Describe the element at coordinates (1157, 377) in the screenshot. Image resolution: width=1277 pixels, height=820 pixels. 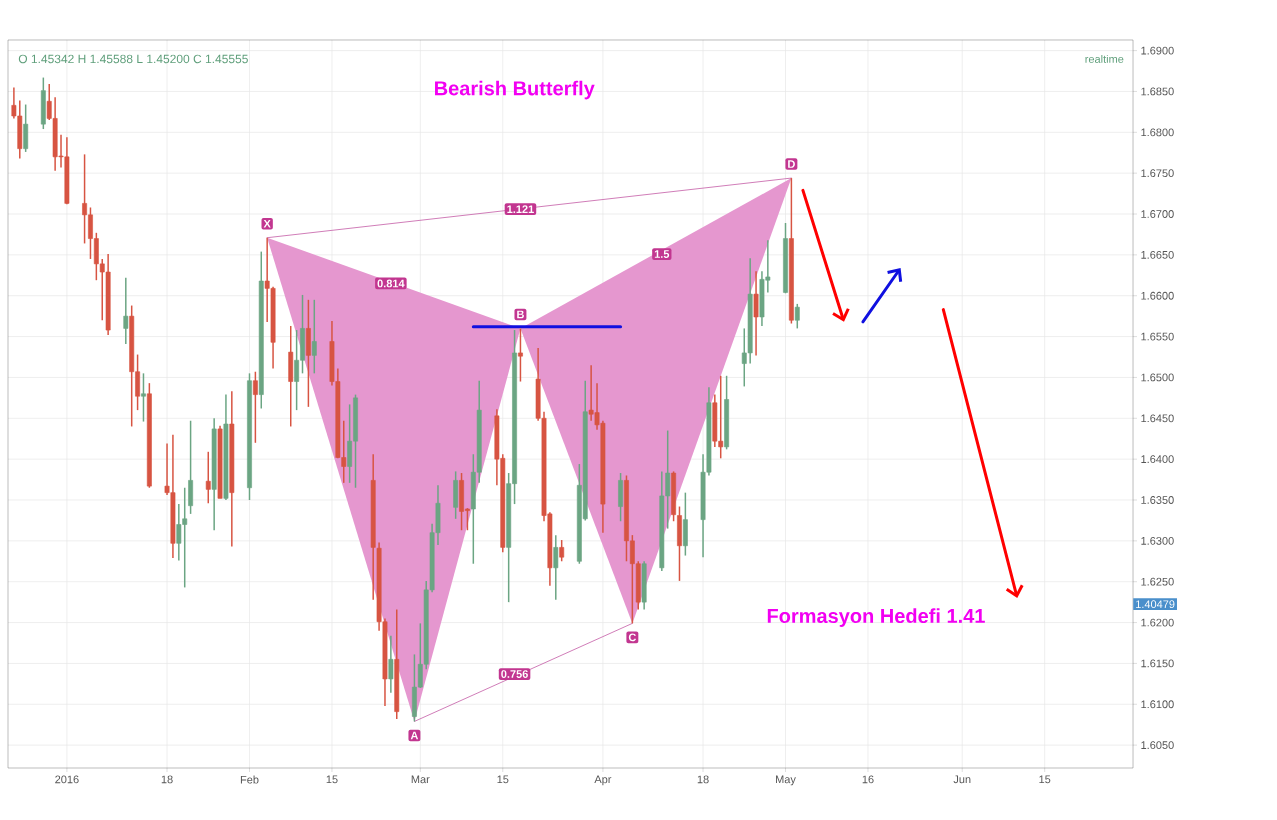
I see `y-tick-label: 1.6500` at that location.